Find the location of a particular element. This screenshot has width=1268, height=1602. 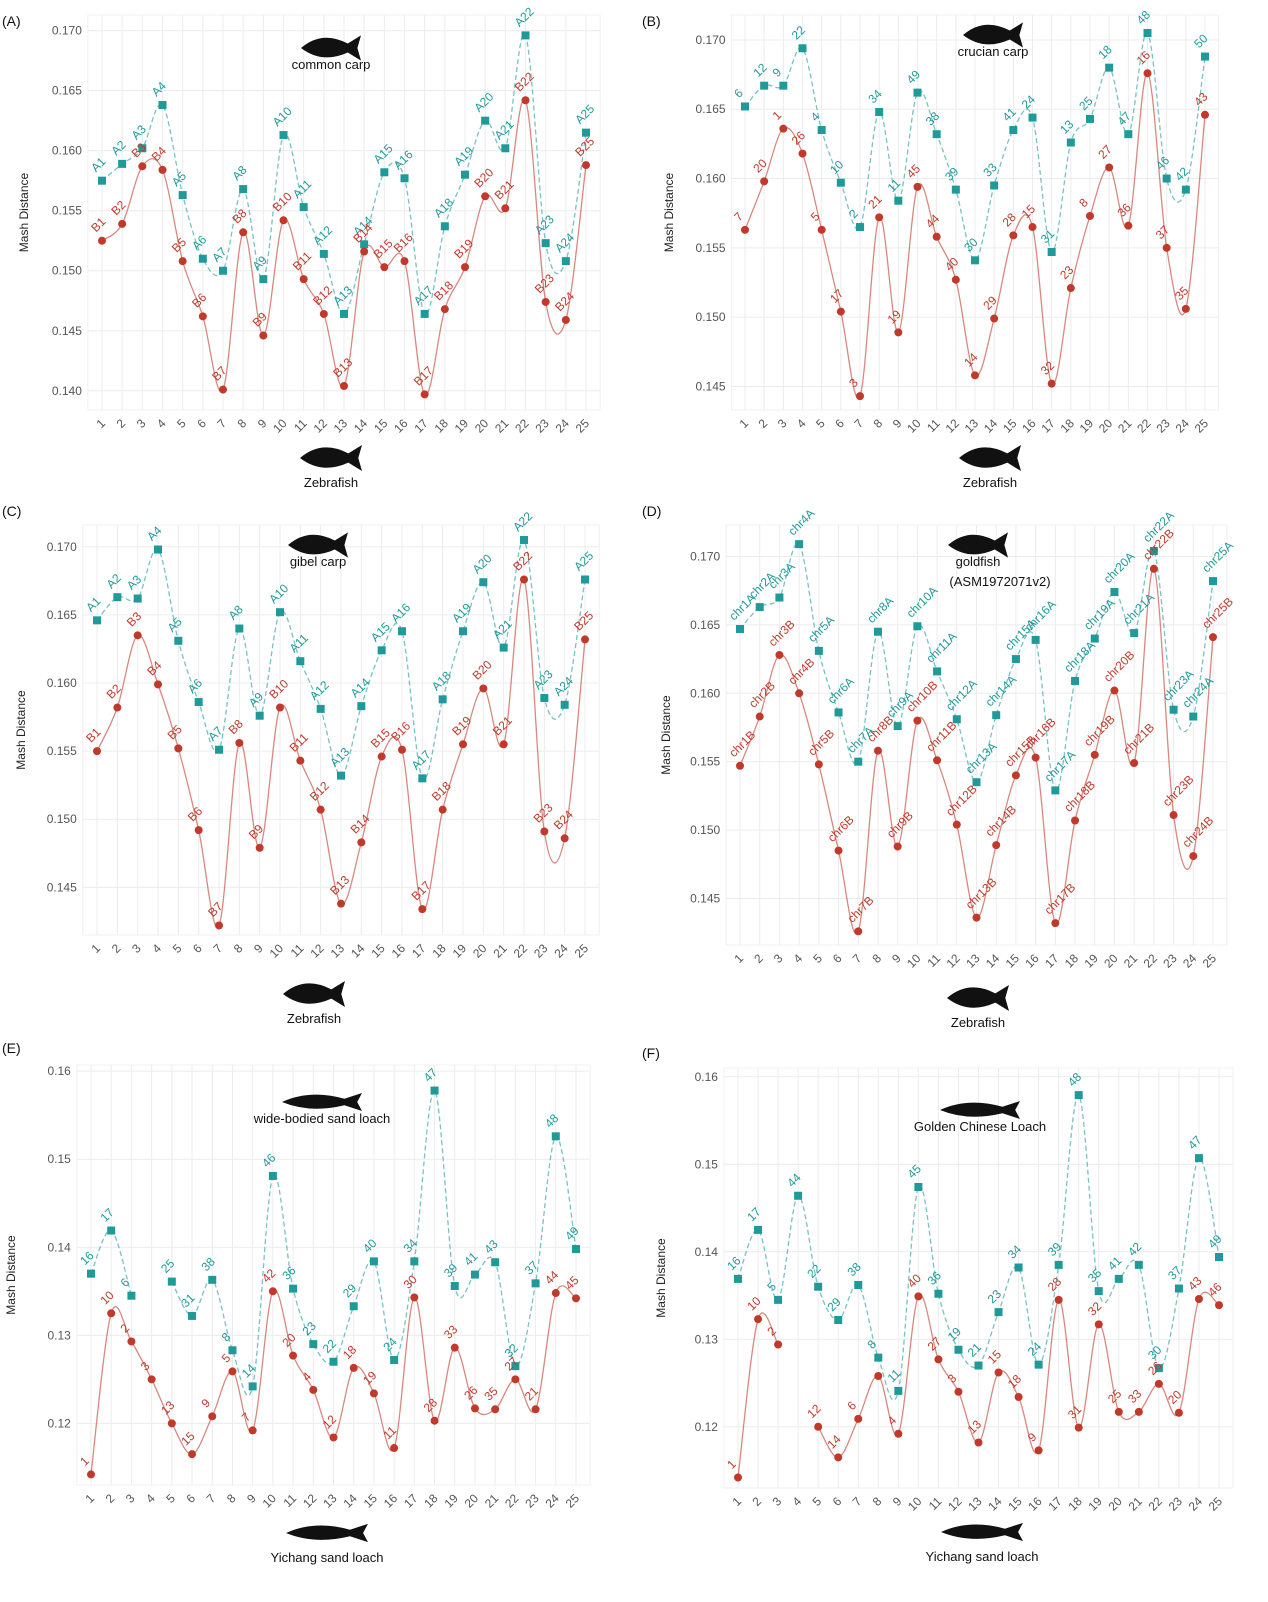

species-label: (ASM1972071v2) is located at coordinates (999, 581).